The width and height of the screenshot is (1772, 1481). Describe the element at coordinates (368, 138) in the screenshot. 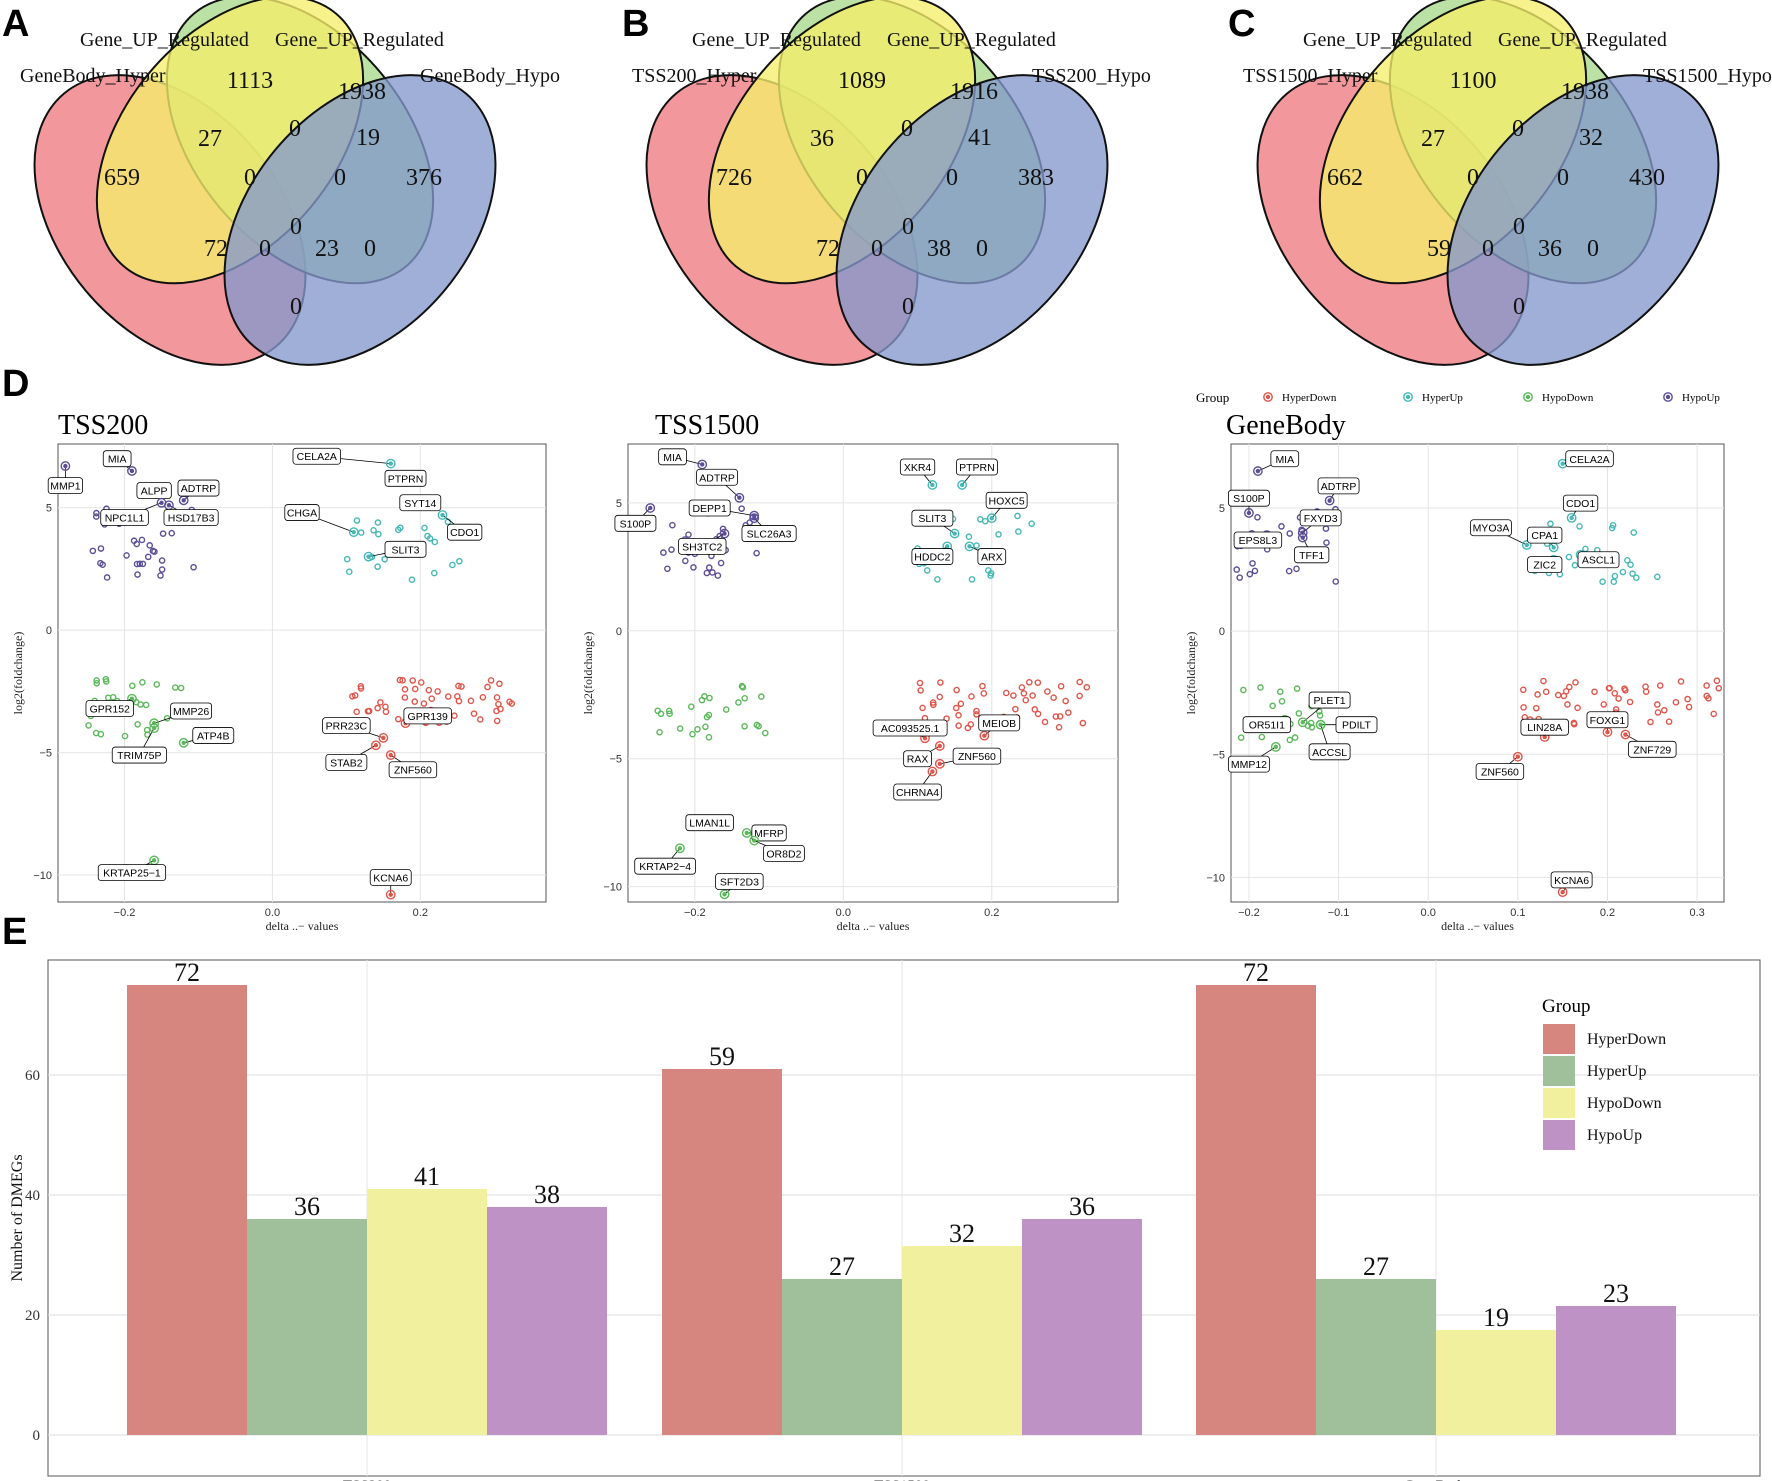

I see `venn-count-c34: 19` at that location.